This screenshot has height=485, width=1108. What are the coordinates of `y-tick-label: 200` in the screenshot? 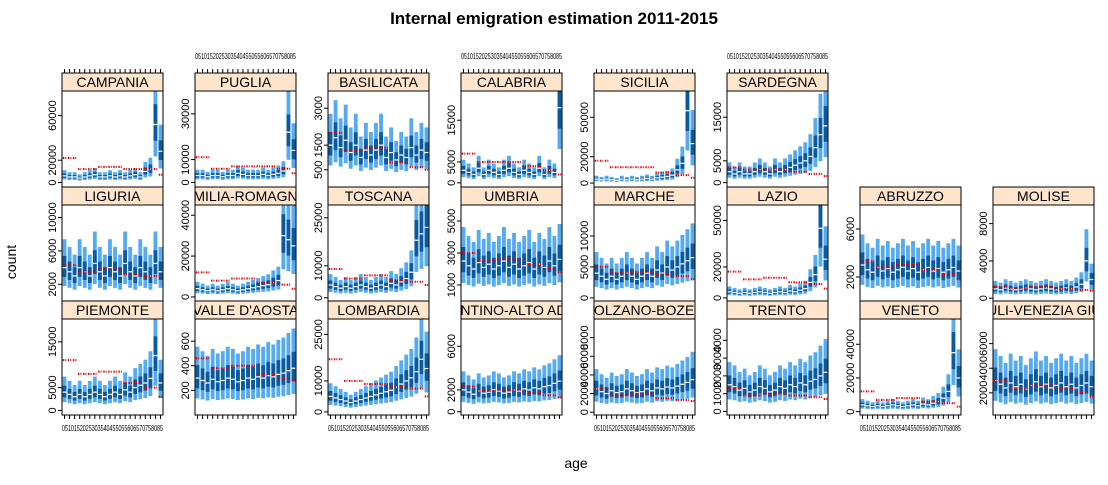 It's located at (186, 390).